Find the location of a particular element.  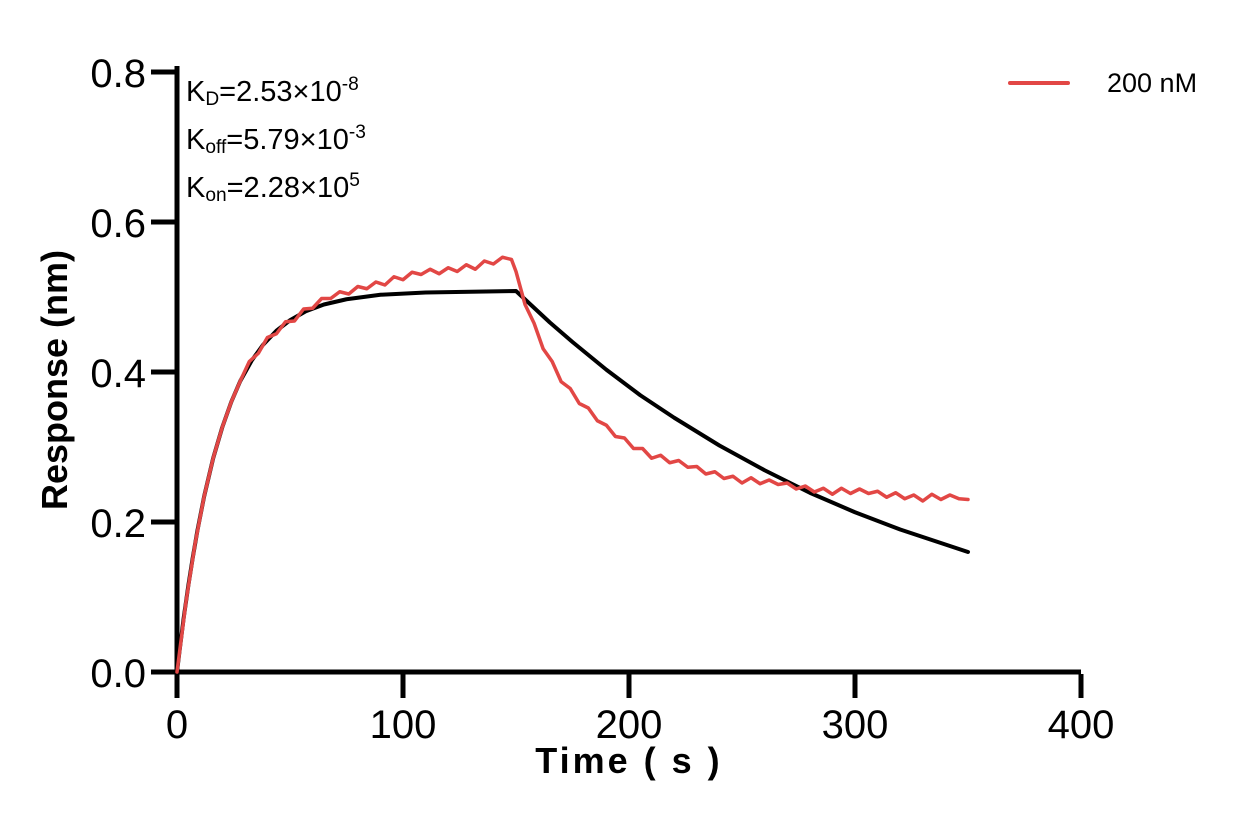

x-axis-title: Time ( s ) is located at coordinates (628, 760).